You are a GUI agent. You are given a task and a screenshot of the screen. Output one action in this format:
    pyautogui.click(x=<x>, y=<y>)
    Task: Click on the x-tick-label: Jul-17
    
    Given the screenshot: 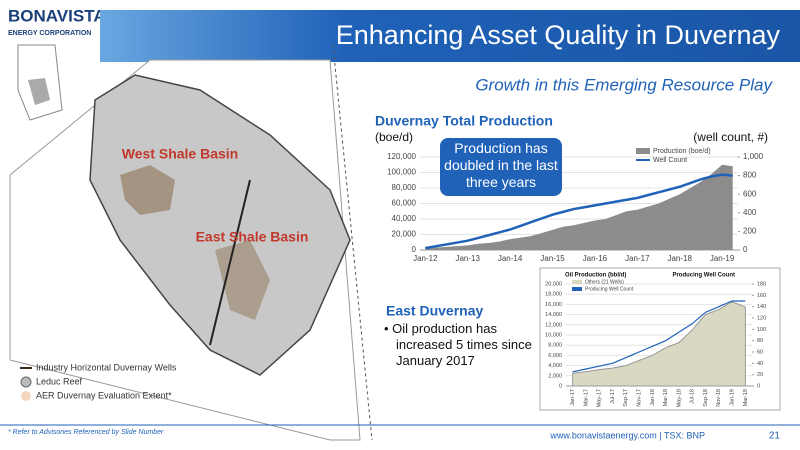 What is the action you would take?
    pyautogui.click(x=613, y=396)
    